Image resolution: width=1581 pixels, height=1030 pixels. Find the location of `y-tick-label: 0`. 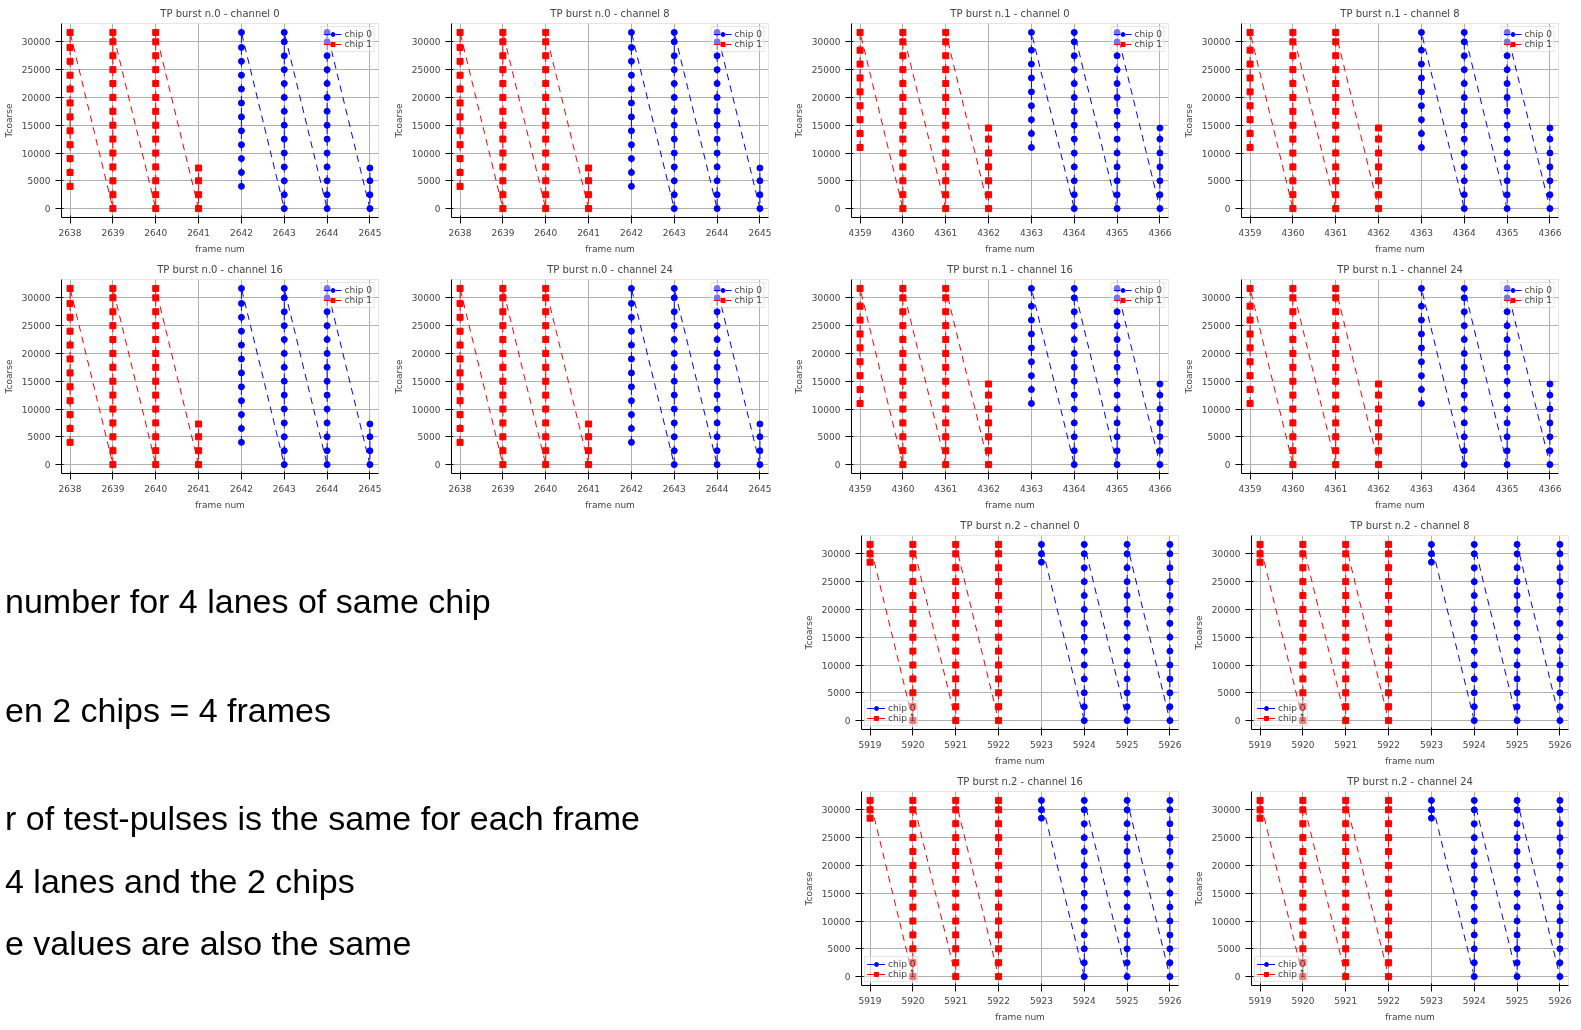

y-tick-label: 0 is located at coordinates (437, 465).